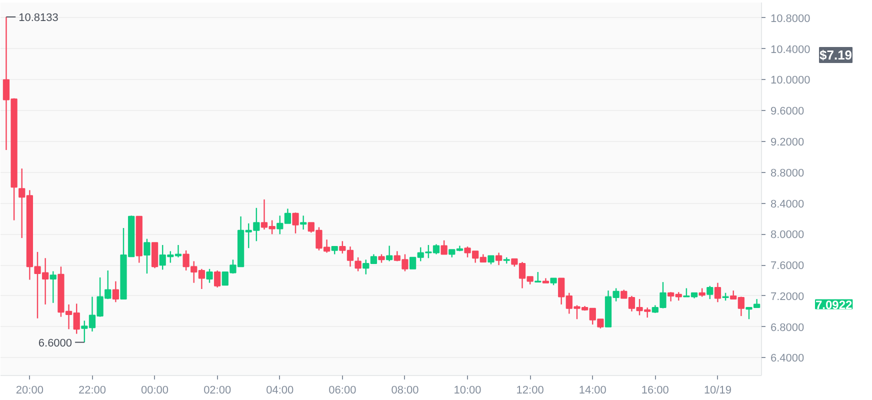 The height and width of the screenshot is (400, 872). I want to click on text: $7.19, so click(836, 55).